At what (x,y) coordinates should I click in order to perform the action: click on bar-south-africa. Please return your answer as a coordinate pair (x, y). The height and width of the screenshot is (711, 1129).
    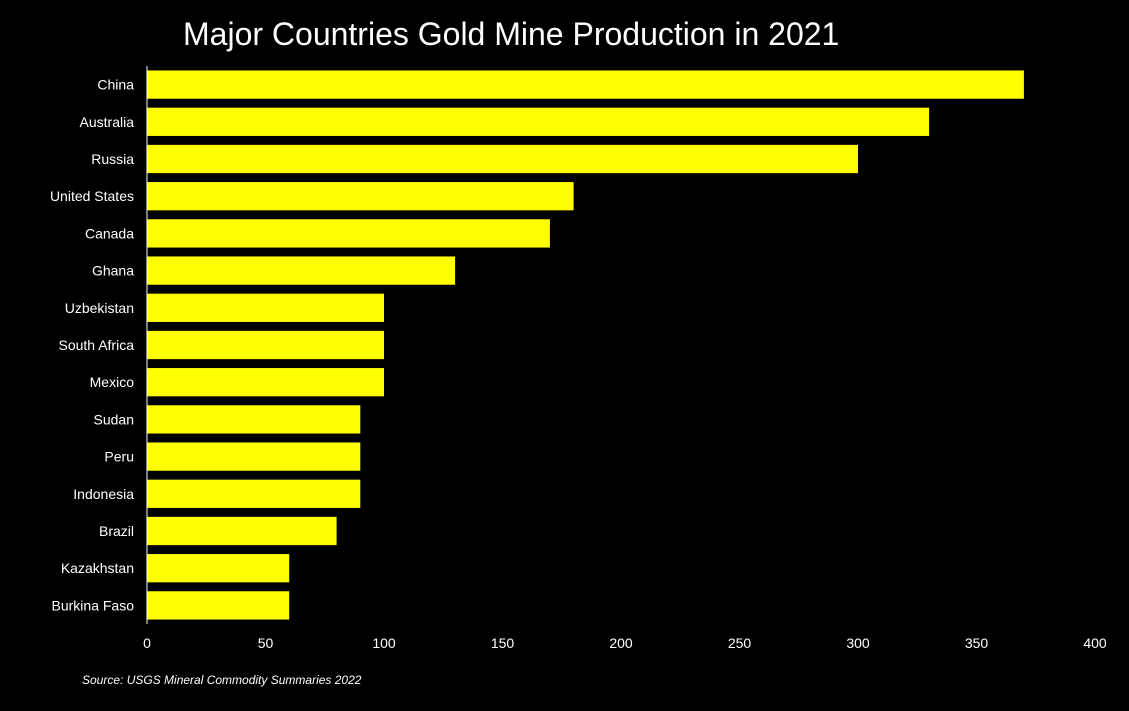
    Looking at the image, I should click on (265, 345).